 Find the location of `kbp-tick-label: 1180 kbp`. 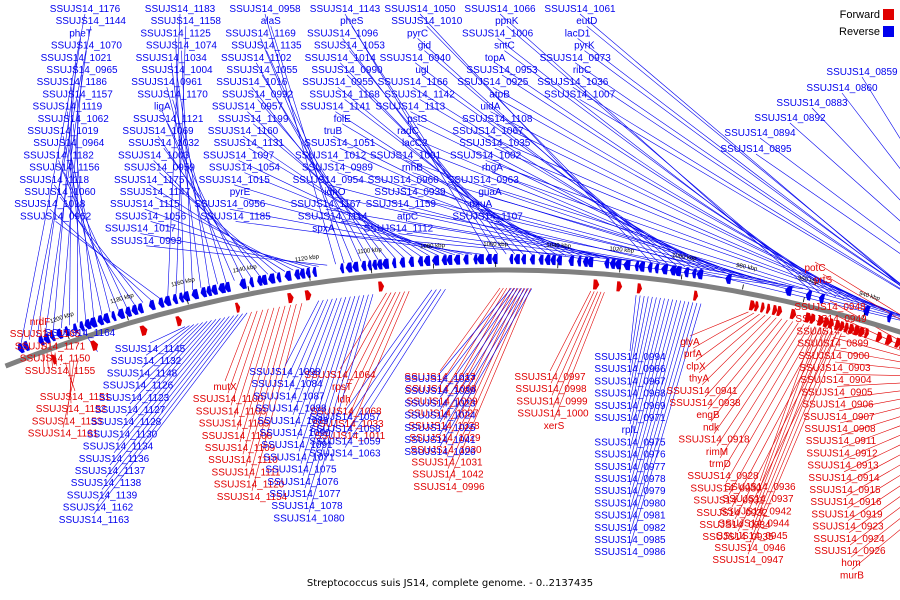

kbp-tick-label: 1180 kbp is located at coordinates (123, 299).